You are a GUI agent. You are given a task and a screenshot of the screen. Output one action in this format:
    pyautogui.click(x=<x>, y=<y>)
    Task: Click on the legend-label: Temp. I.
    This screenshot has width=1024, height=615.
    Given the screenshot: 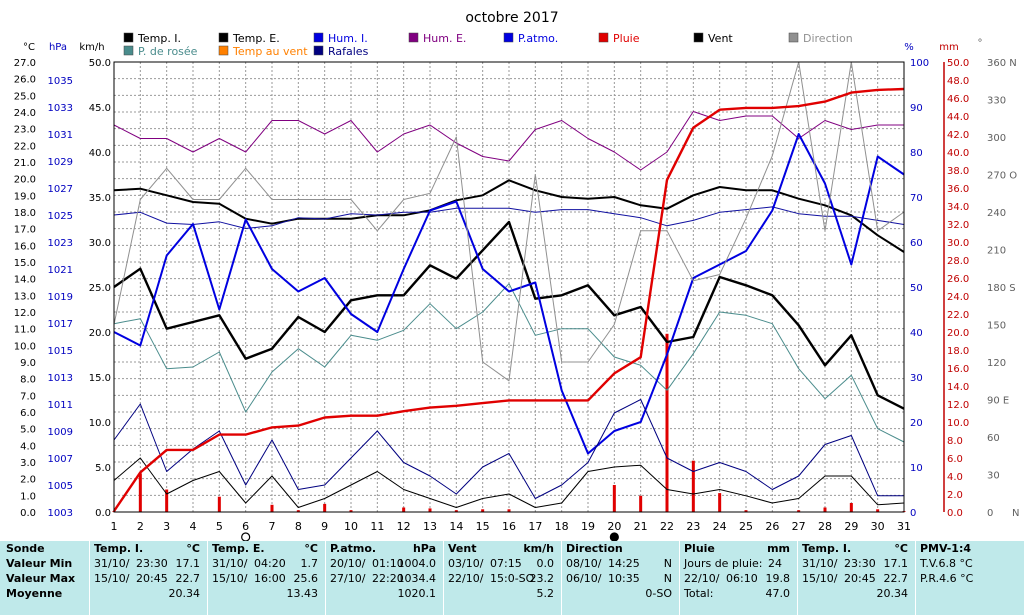 What is the action you would take?
    pyautogui.click(x=159, y=38)
    